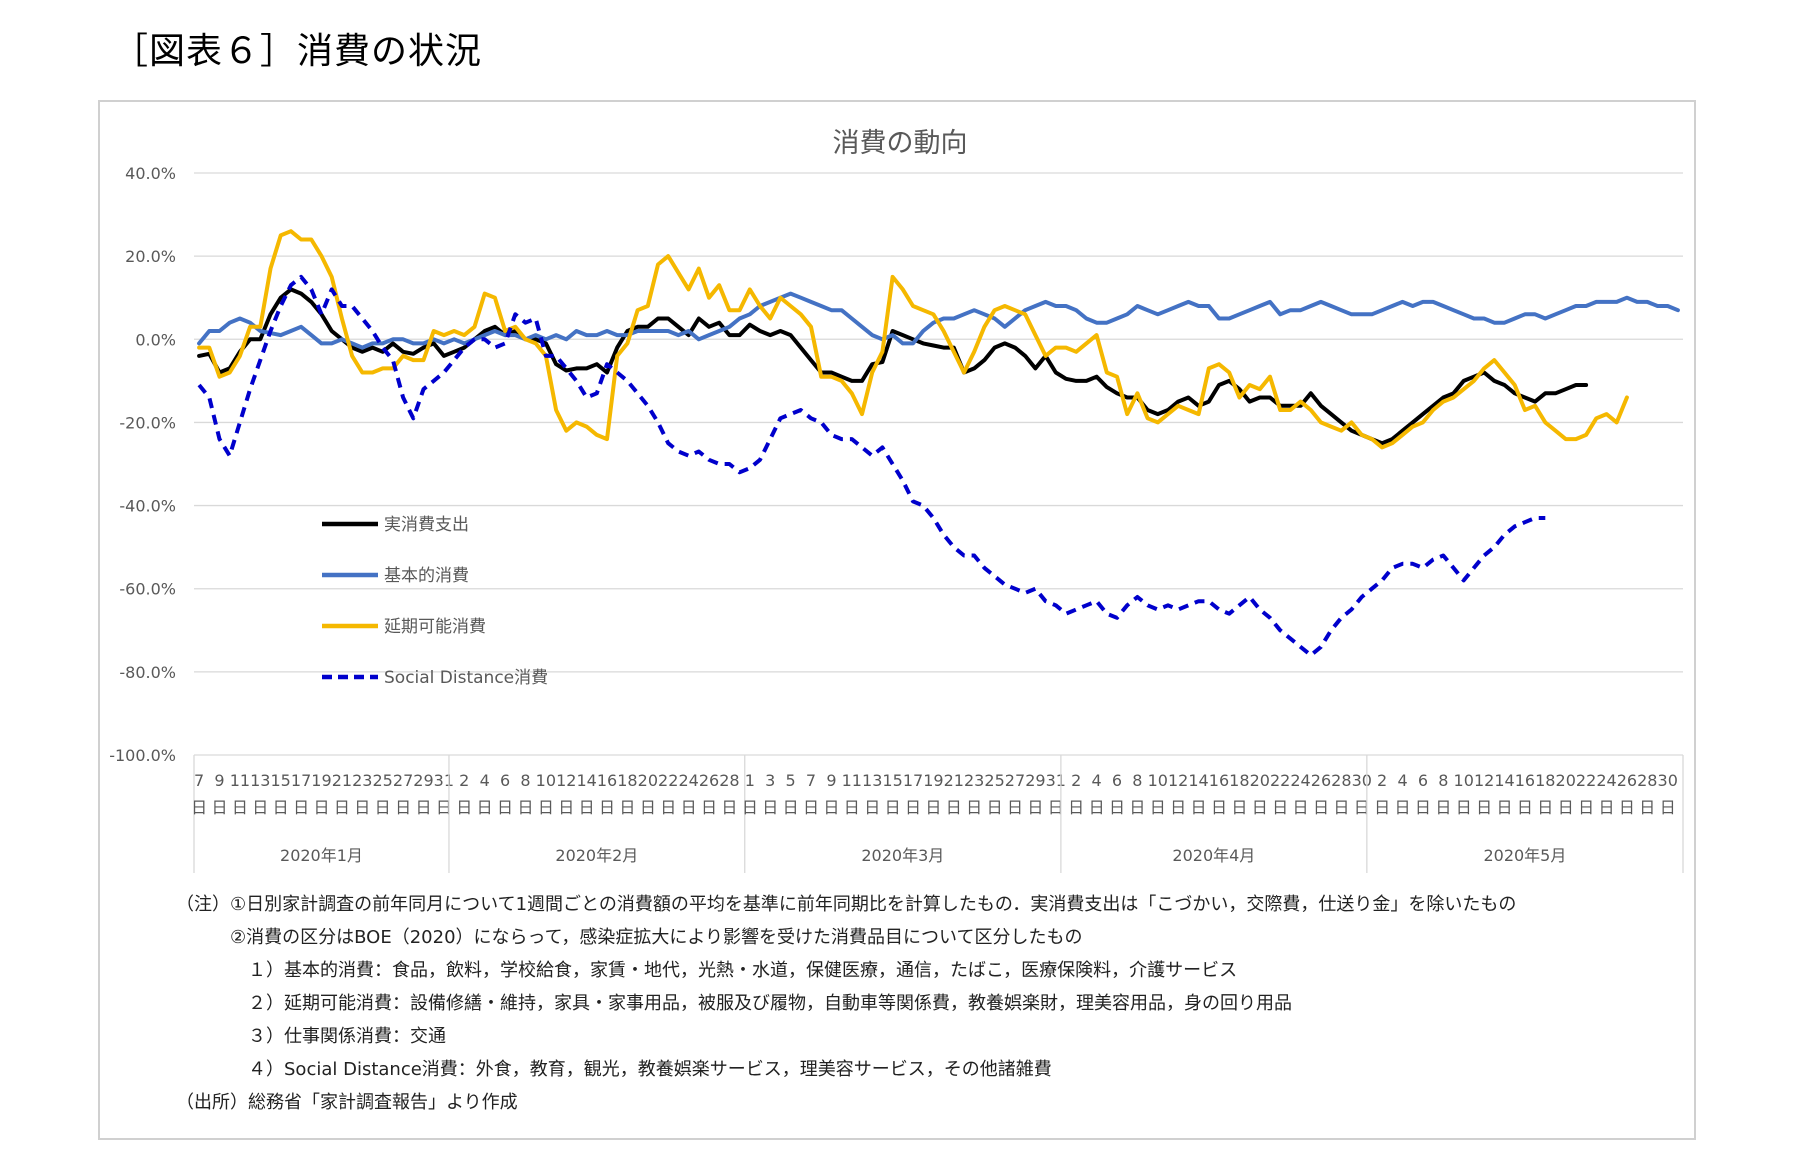  What do you see at coordinates (199, 780) in the screenshot?
I see `x-tick-label: 7` at bounding box center [199, 780].